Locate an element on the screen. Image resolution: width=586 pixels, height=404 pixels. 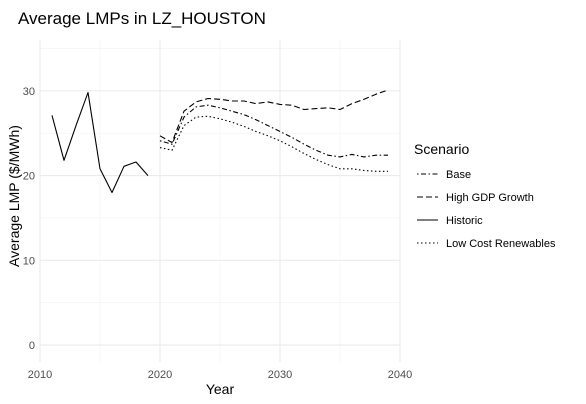
series-line-low-cost-renewables is located at coordinates (273, 143).